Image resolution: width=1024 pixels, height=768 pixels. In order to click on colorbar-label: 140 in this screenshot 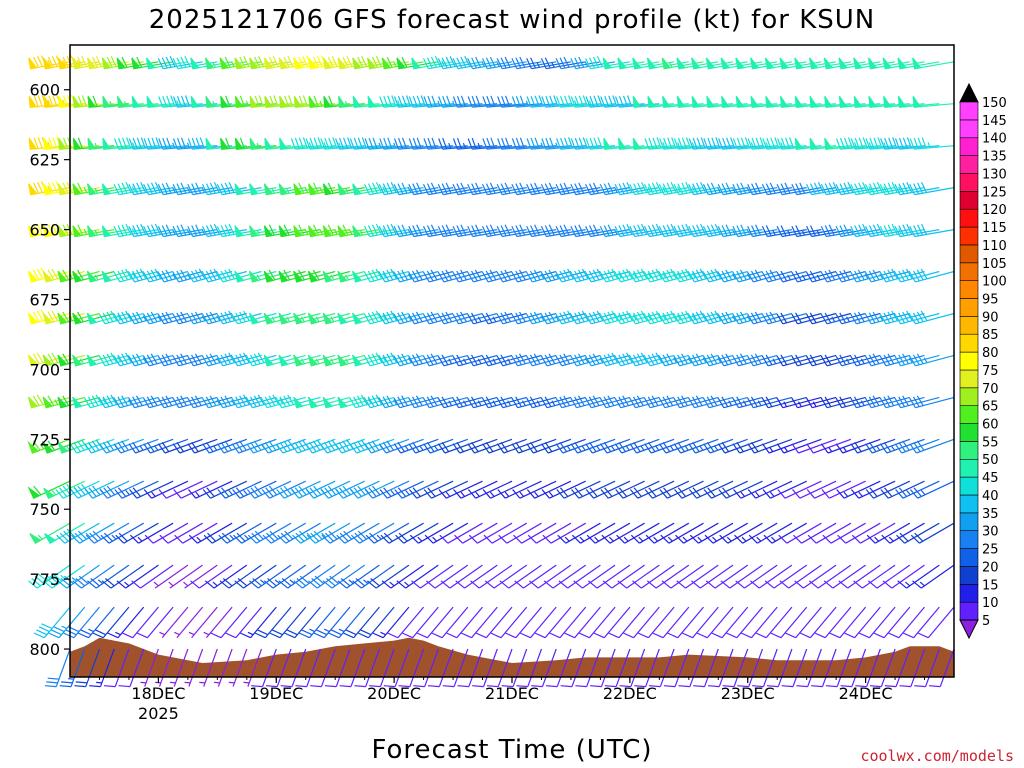, I will do `click(994, 139)`.